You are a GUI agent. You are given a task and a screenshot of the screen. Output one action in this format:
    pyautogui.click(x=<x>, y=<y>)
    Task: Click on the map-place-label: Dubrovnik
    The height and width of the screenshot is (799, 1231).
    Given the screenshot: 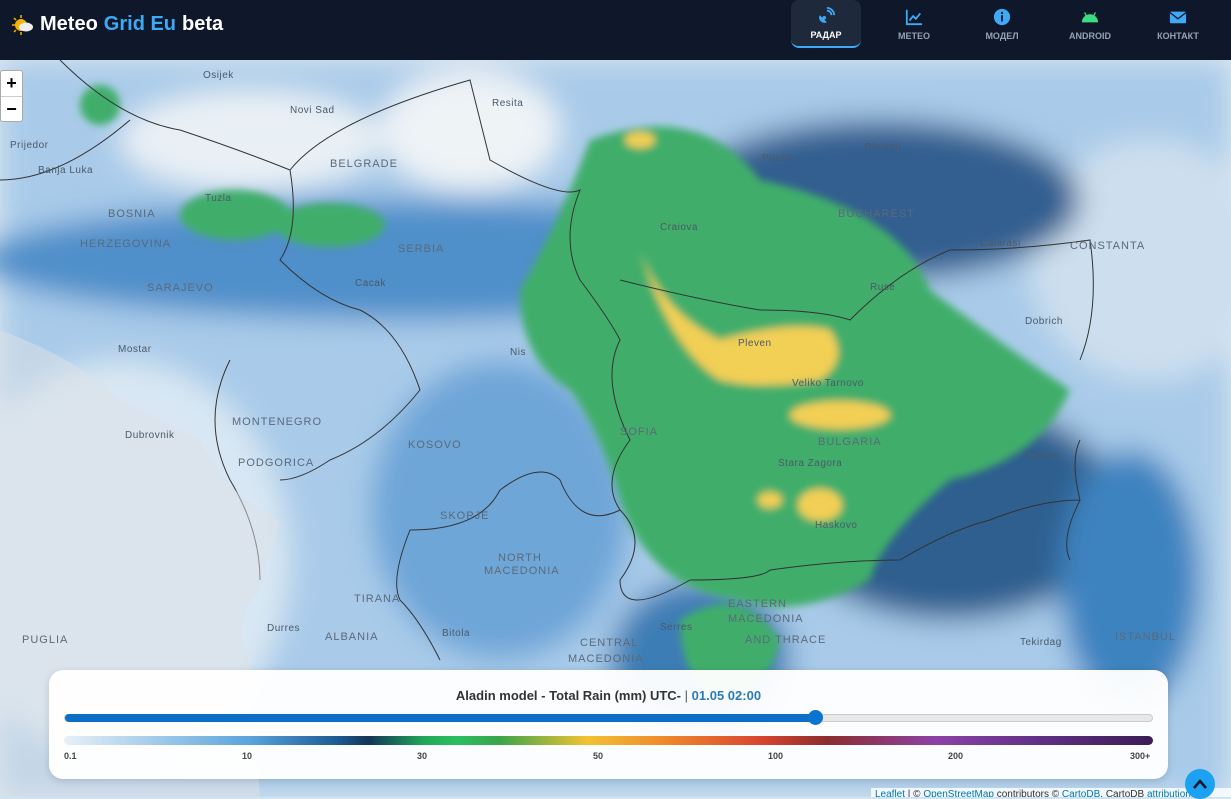 What is the action you would take?
    pyautogui.click(x=150, y=435)
    